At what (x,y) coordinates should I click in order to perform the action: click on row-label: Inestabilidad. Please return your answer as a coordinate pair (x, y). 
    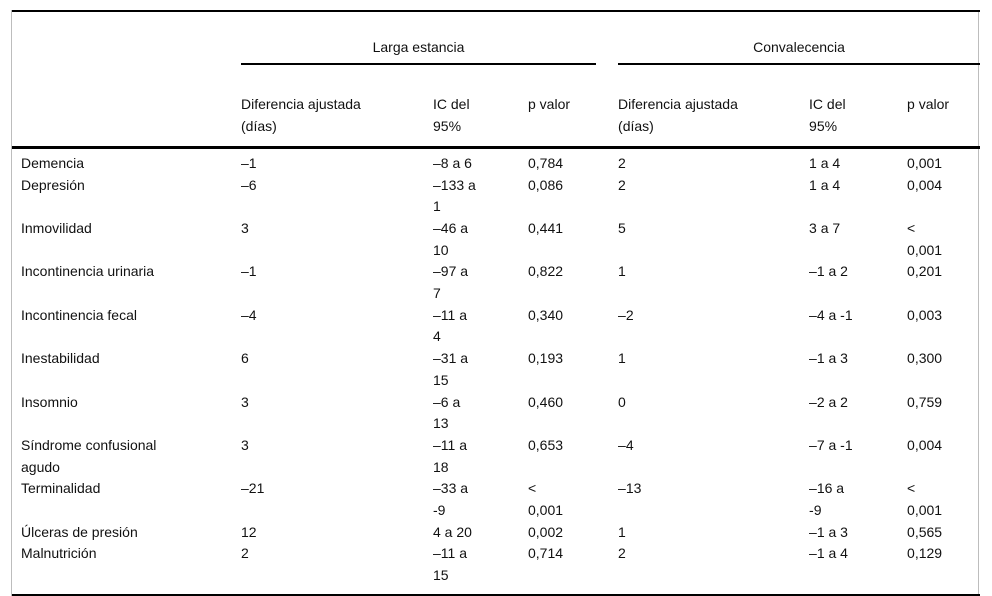
    Looking at the image, I should click on (60, 358).